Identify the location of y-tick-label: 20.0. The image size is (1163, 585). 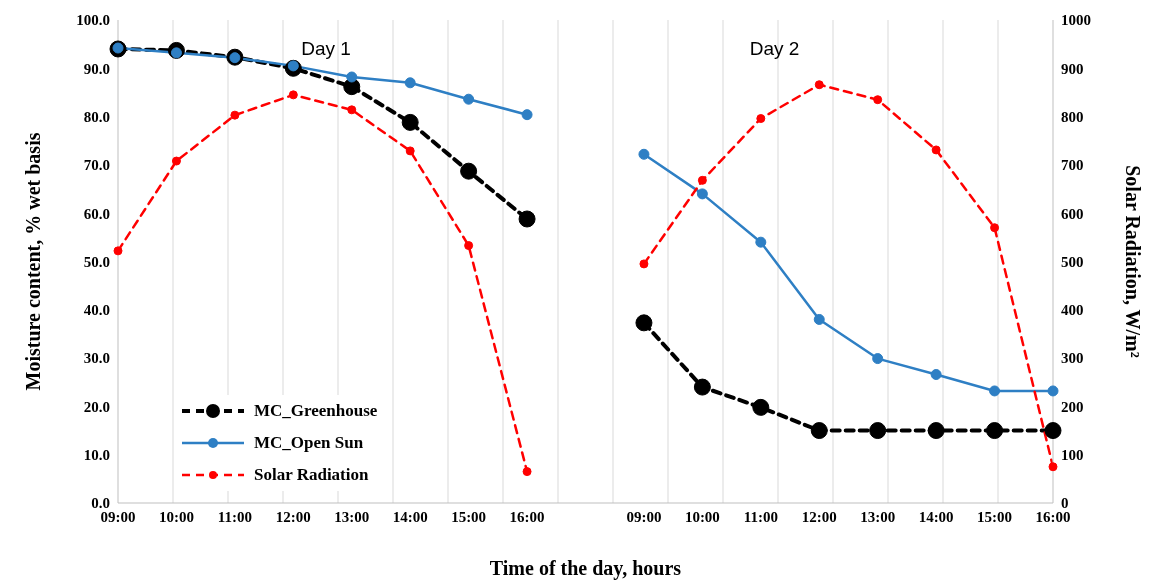
(96, 406).